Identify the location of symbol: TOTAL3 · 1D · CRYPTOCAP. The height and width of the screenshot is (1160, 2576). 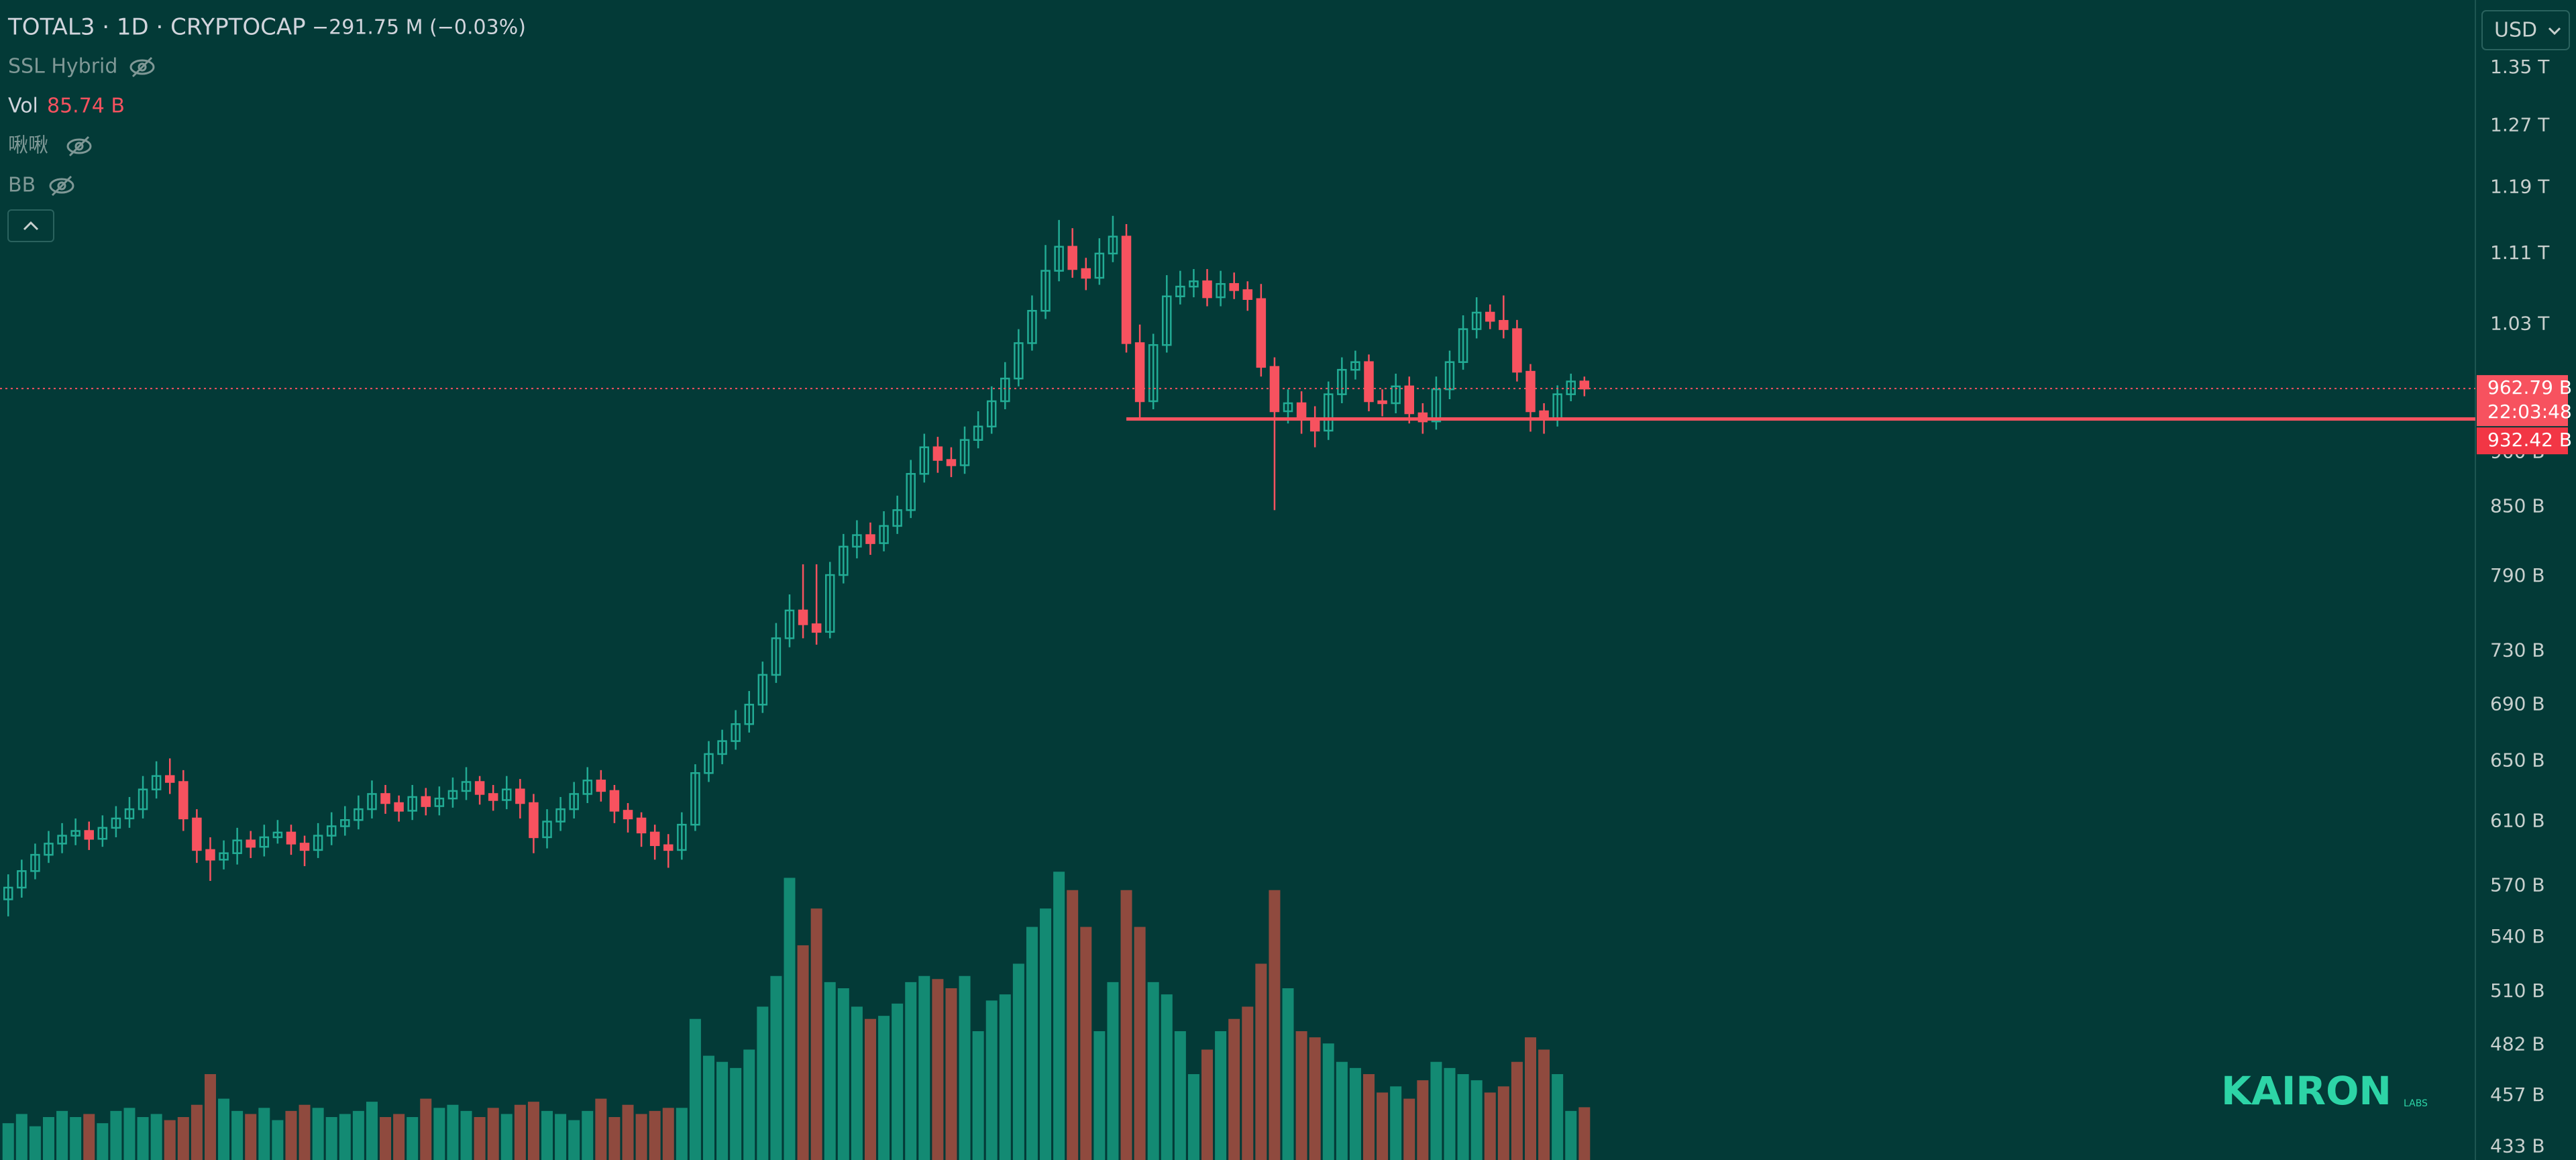
(156, 28).